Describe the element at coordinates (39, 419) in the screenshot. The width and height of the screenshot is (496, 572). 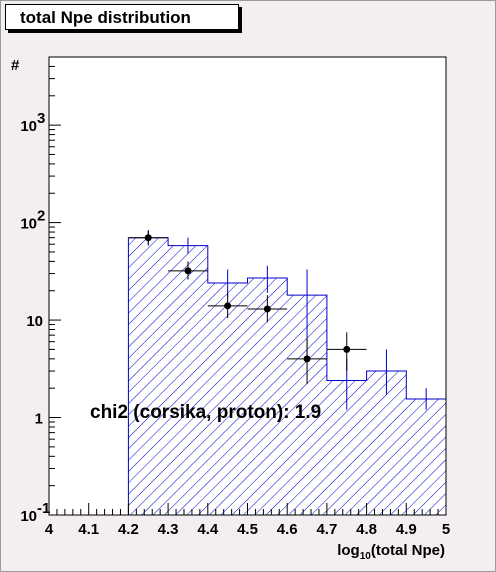
I see `y-tick-label-1: 1` at that location.